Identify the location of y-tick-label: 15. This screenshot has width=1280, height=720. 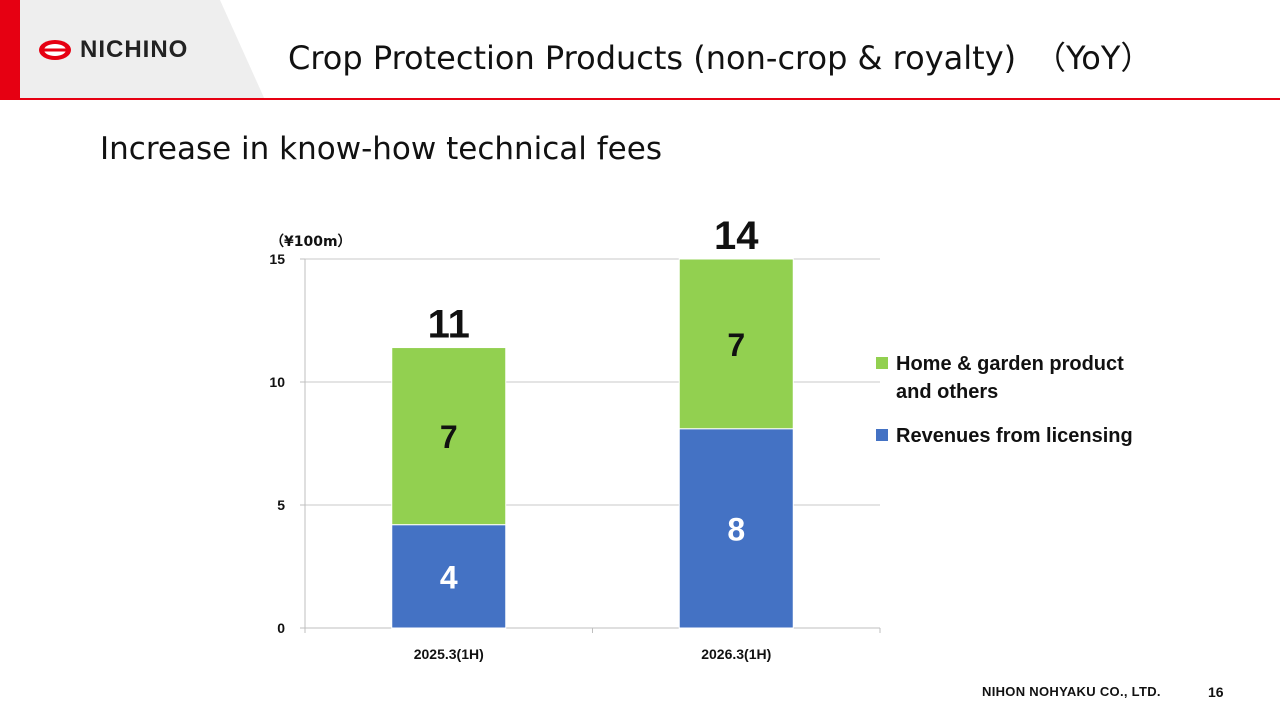
(277, 259).